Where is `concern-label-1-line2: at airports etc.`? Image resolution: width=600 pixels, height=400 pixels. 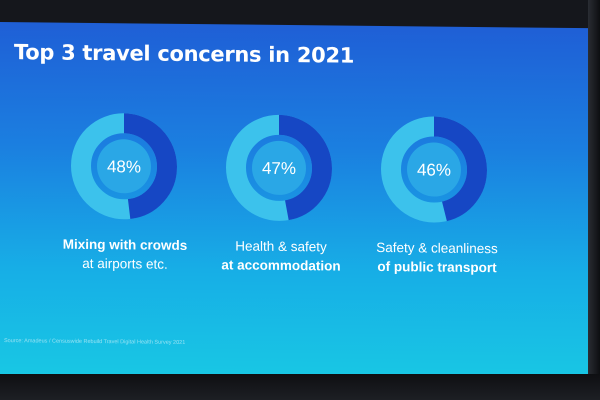 concern-label-1-line2: at airports etc. is located at coordinates (125, 263).